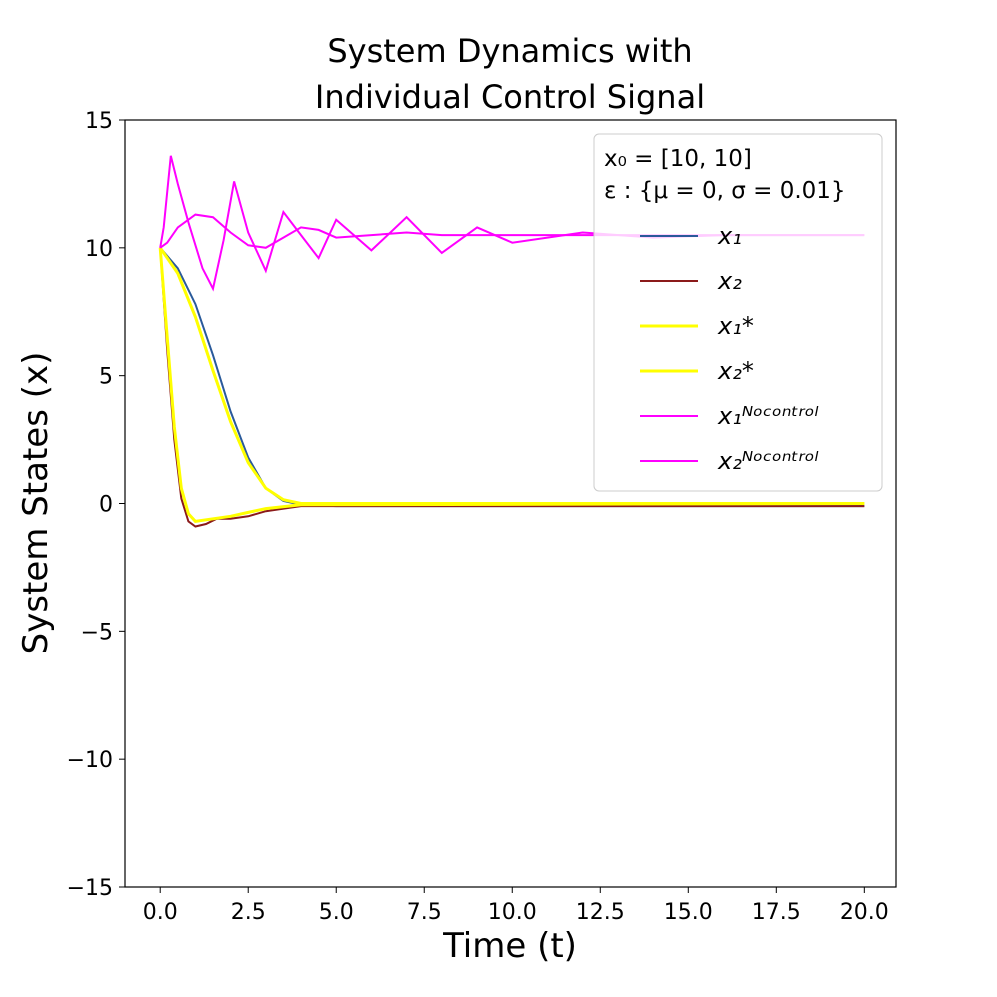  I want to click on legend-label: x₁ᴺᵒᶜᵒⁿᵗʳᵒˡ, so click(768, 416).